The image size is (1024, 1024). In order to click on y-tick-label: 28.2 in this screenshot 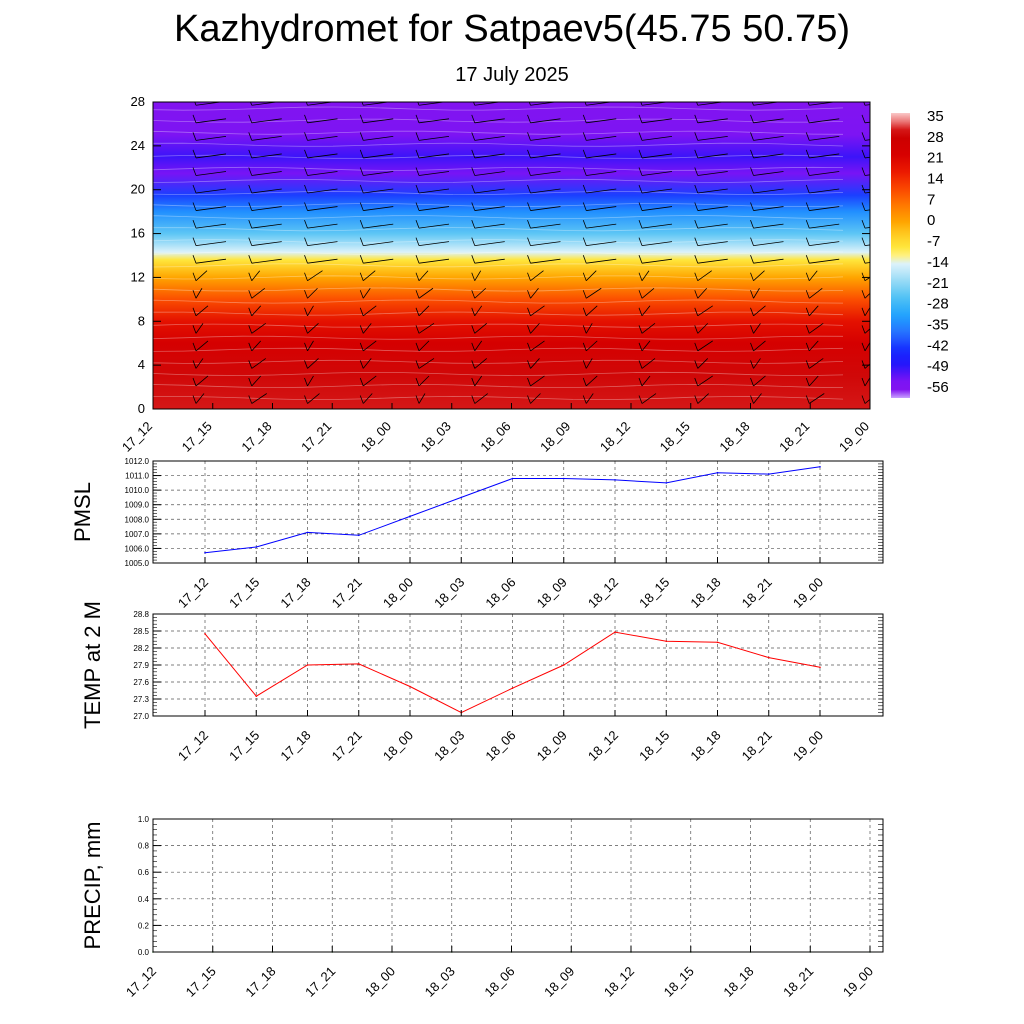, I will do `click(141, 648)`.